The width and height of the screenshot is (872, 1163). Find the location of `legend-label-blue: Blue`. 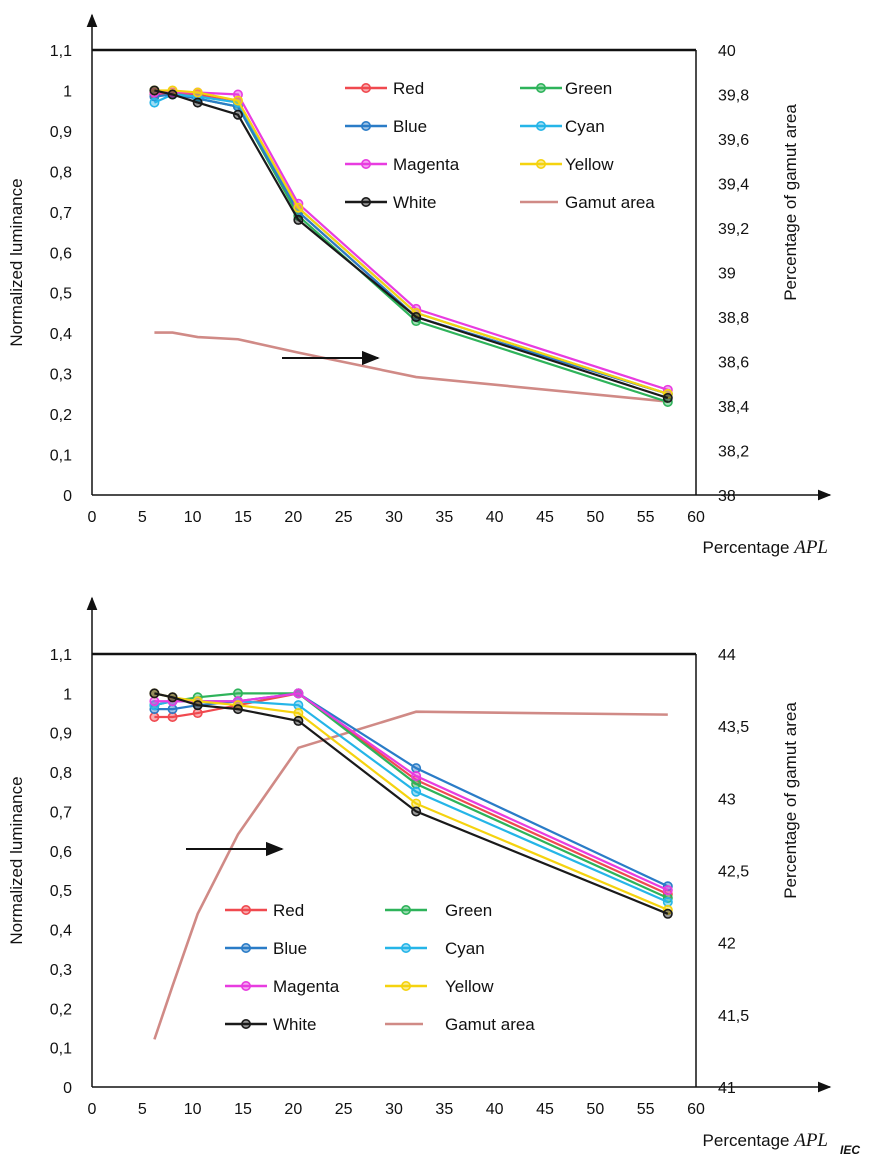

legend-label-blue: Blue is located at coordinates (410, 126).